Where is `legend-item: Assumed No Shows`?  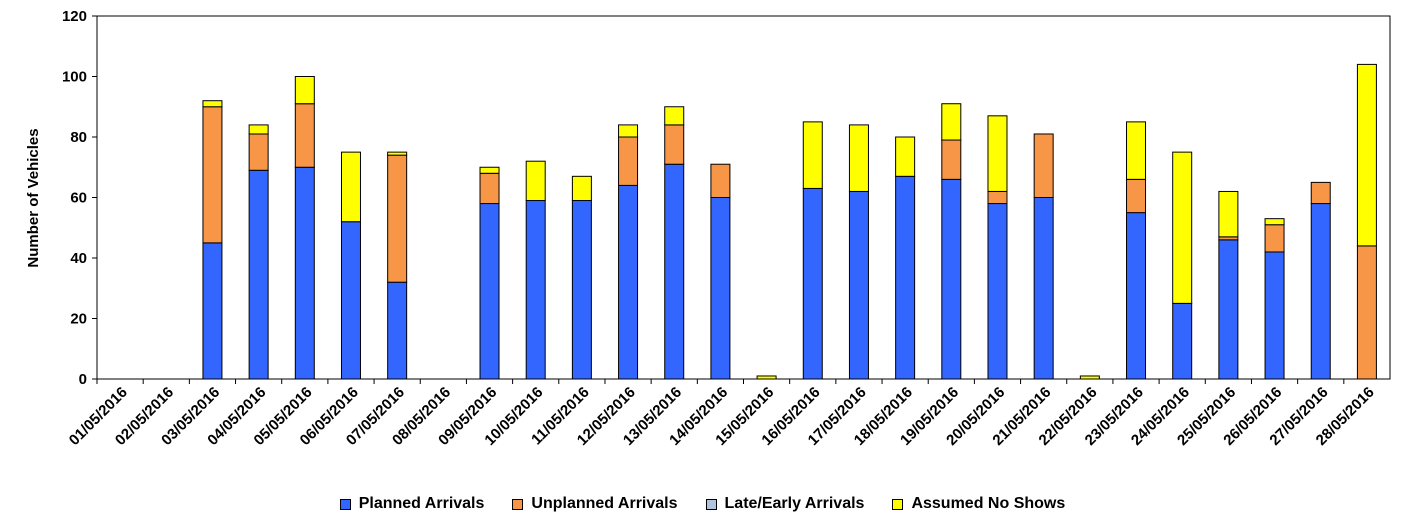 legend-item: Assumed No Shows is located at coordinates (978, 504).